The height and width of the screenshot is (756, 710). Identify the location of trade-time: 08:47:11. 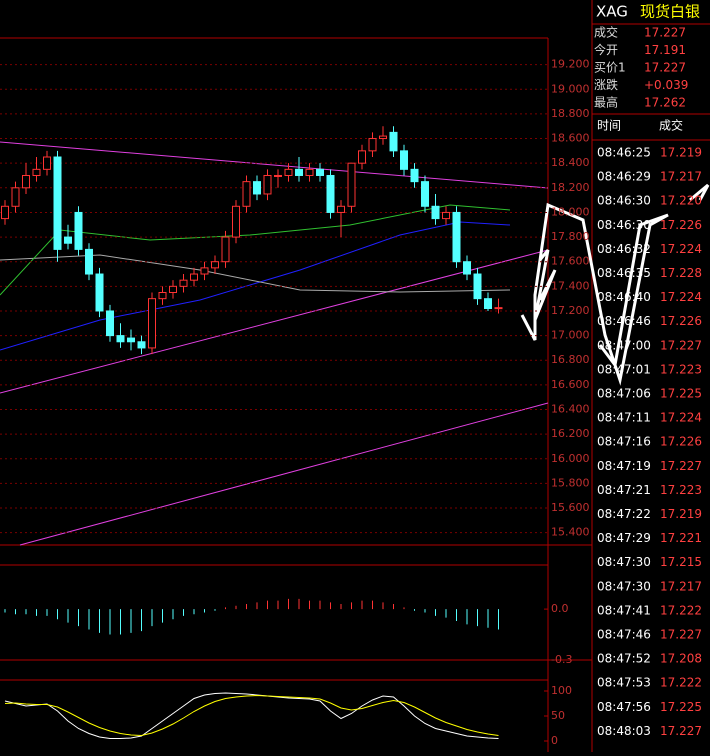
(624, 418).